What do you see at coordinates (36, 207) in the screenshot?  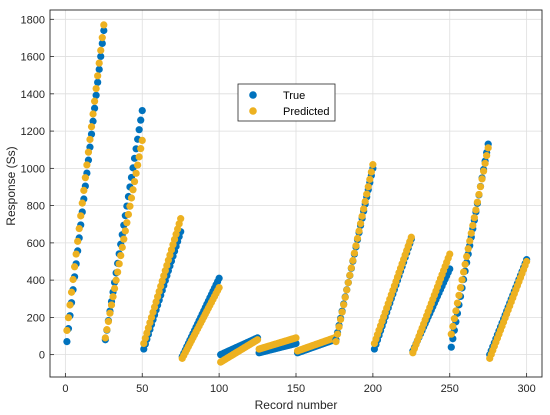 I see `y-tick-label: 800` at bounding box center [36, 207].